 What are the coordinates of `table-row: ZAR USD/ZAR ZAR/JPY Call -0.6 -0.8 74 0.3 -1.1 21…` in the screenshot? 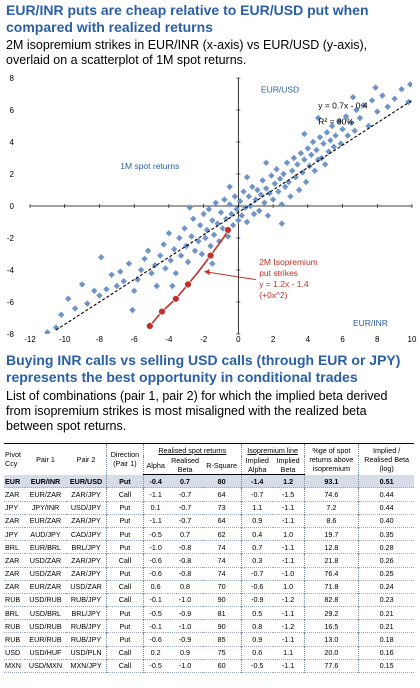 It's located at (209, 560).